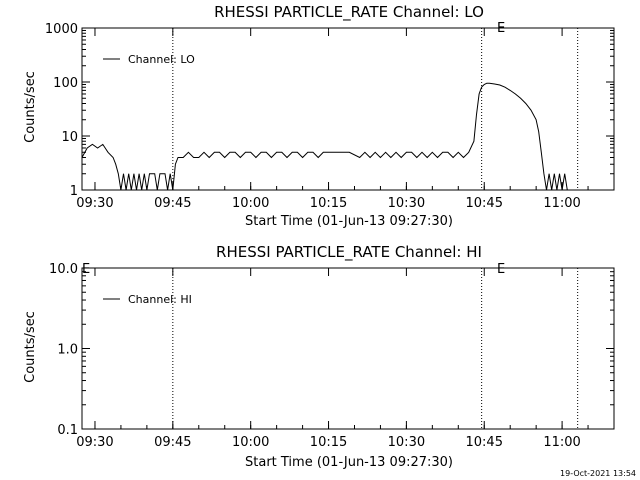 This screenshot has height=480, width=640. Describe the element at coordinates (94, 203) in the screenshot. I see `x-tick-label-lo: 09:30` at that location.